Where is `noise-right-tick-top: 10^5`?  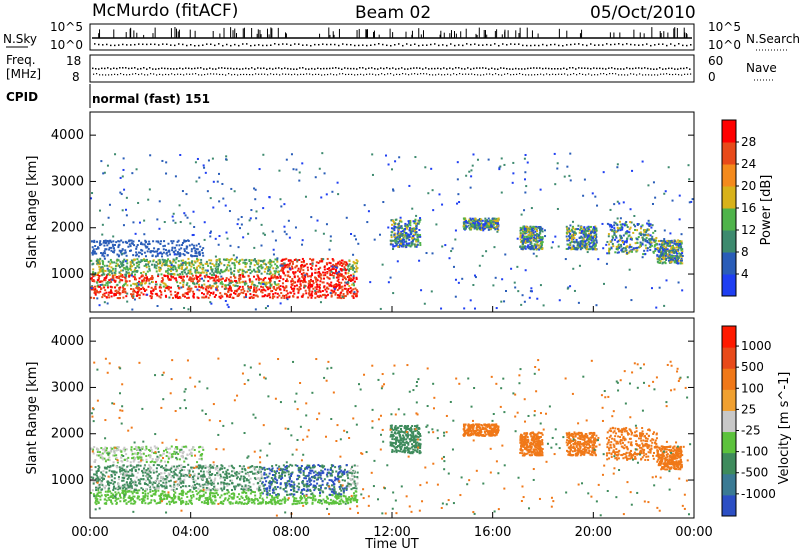
noise-right-tick-top: 10^5 is located at coordinates (724, 27).